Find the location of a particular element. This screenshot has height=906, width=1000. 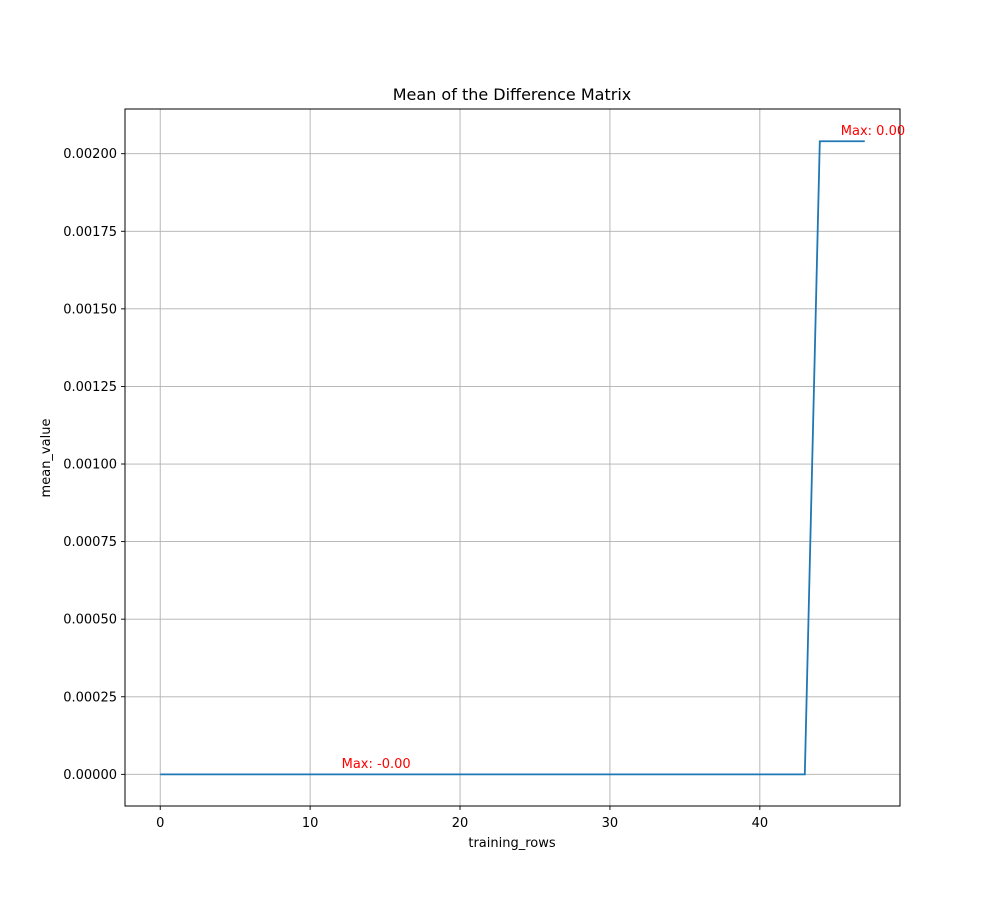

x-tick-label: 10 is located at coordinates (310, 823).